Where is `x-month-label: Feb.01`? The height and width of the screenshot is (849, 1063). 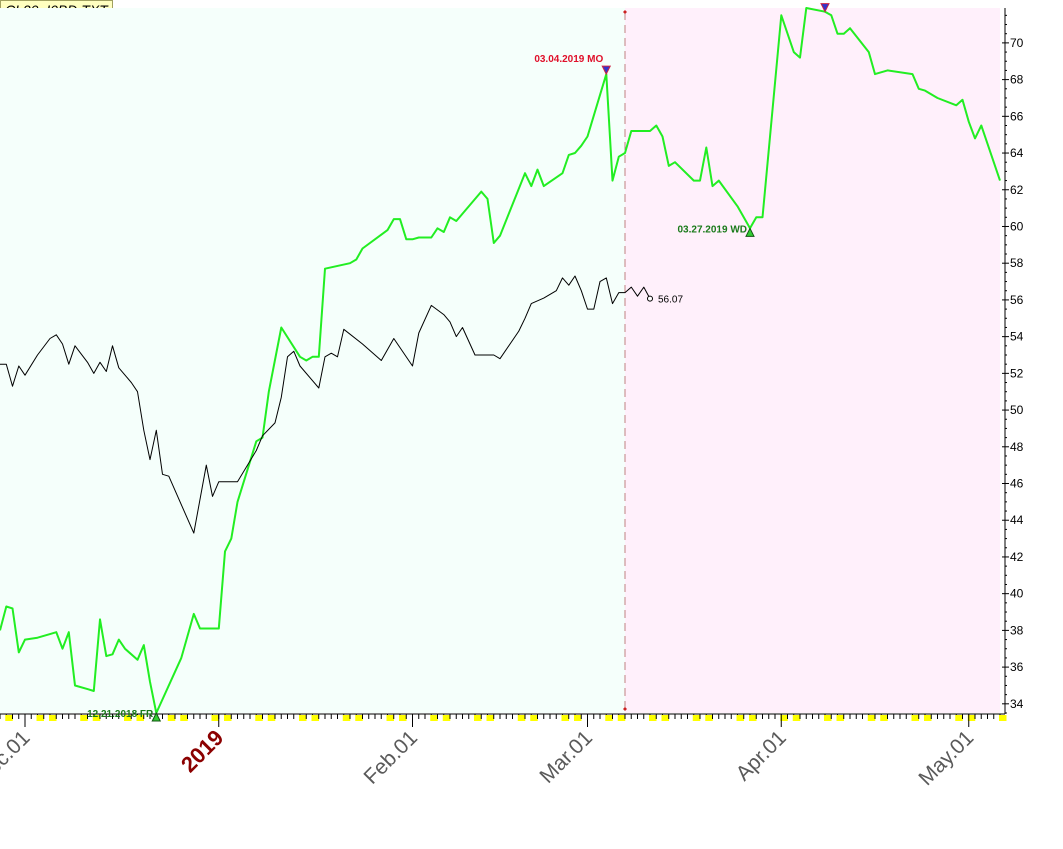
x-month-label: Feb.01 is located at coordinates (391, 757).